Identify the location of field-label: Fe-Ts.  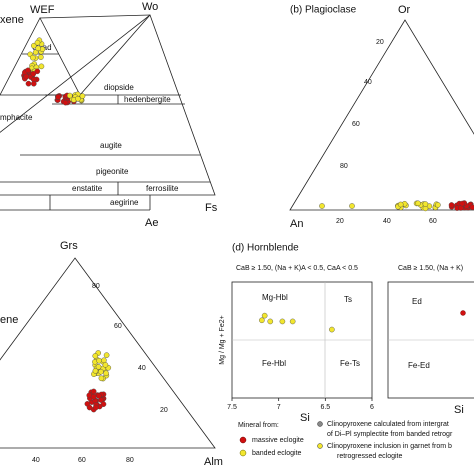
(350, 363).